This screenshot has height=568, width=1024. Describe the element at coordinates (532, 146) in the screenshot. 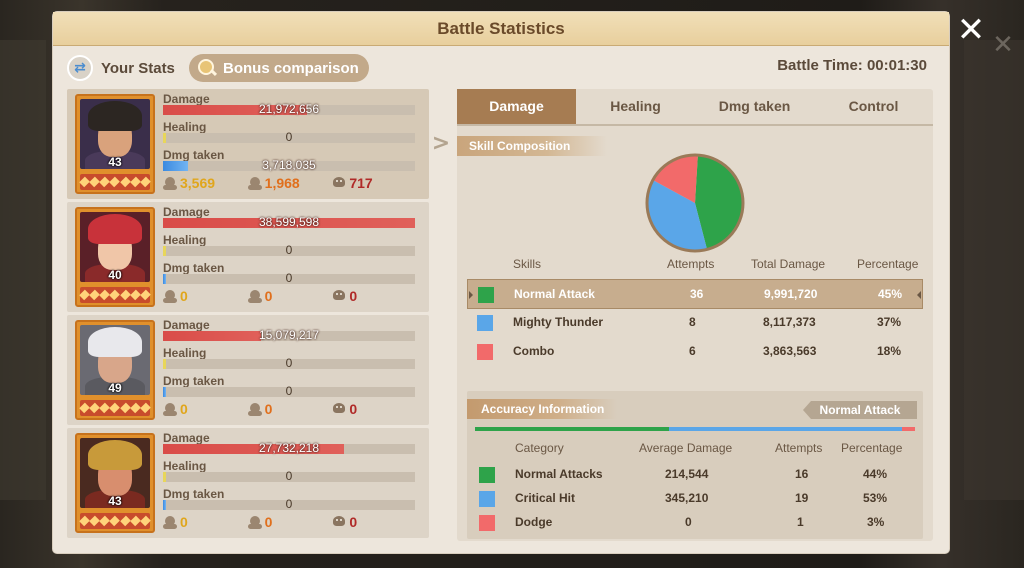

I see `skill-composition-title: Skill Composition` at that location.